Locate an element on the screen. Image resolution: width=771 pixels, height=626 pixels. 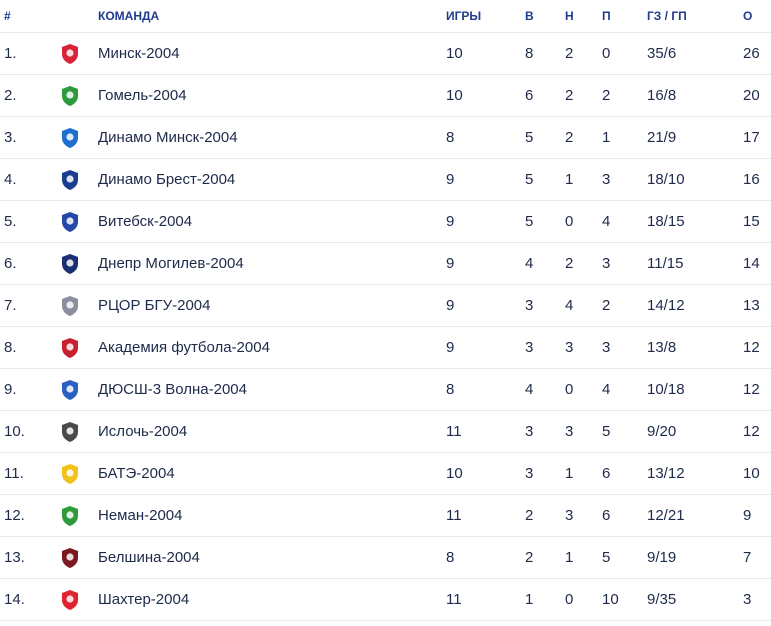
gomel-logo-icon is located at coordinates (70, 96).